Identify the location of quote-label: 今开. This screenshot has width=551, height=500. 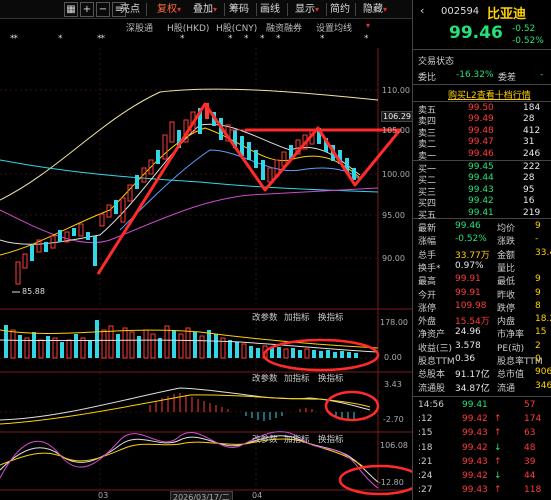
(427, 295).